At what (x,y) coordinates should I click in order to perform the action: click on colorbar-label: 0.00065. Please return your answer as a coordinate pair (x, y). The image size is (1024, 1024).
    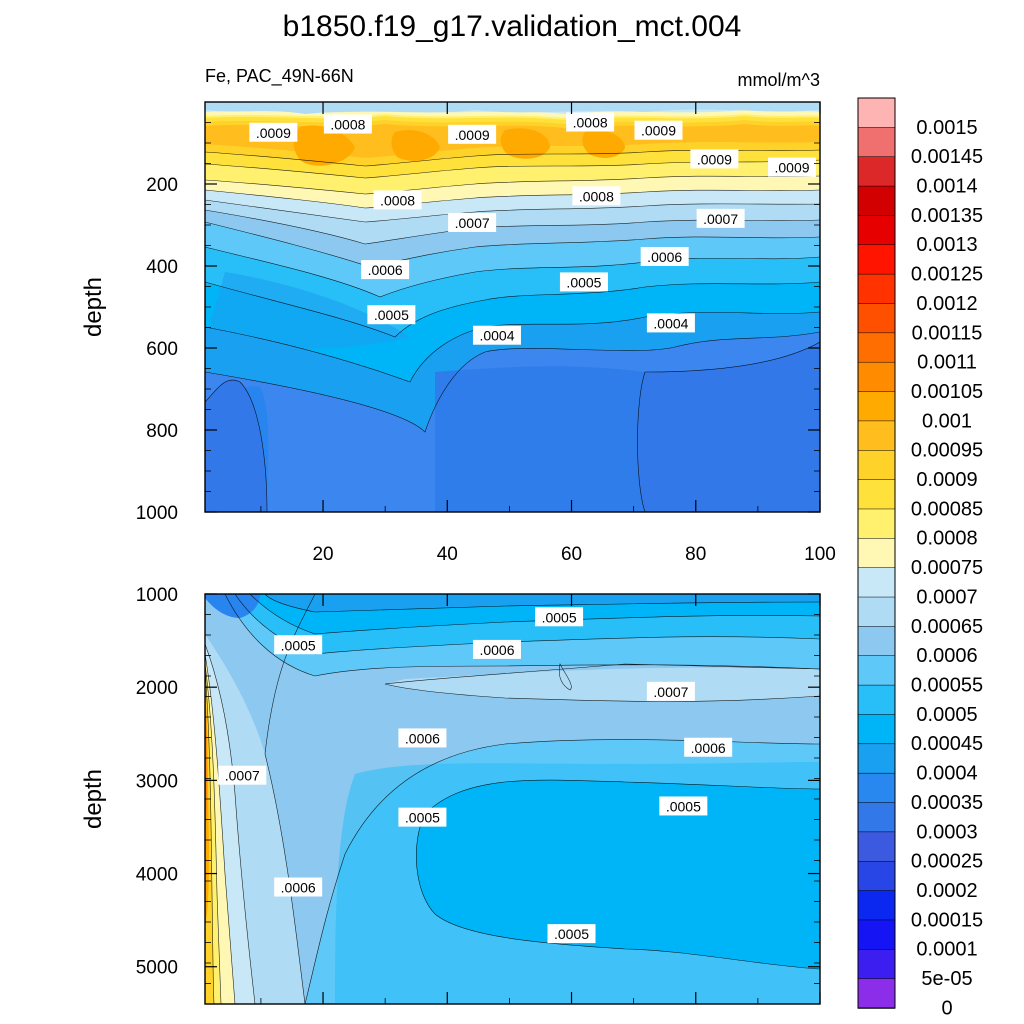
    Looking at the image, I should click on (947, 627).